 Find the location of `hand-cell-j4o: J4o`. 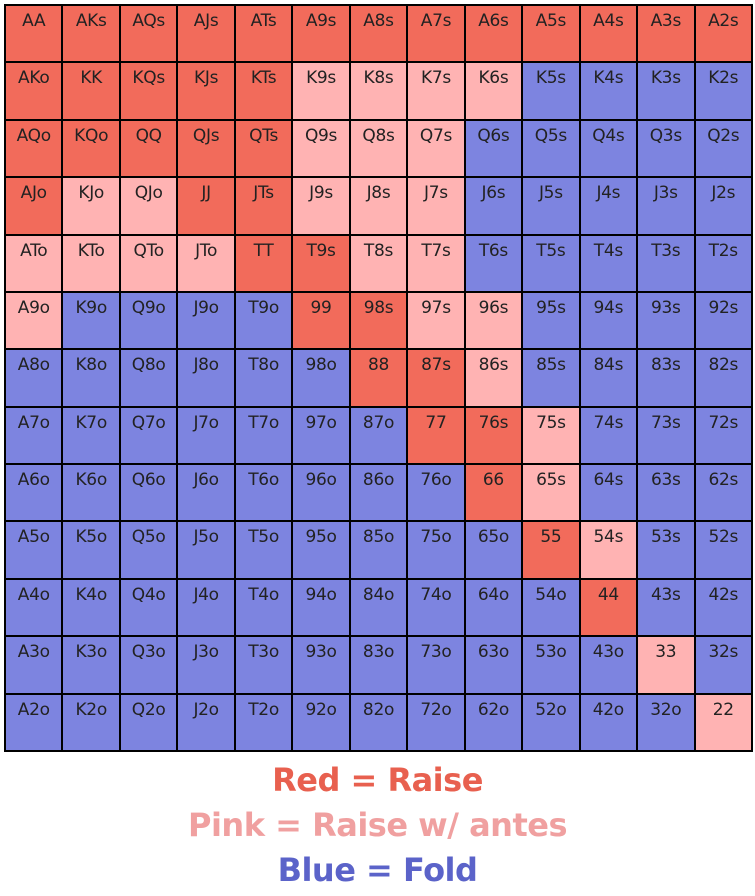

hand-cell-j4o: J4o is located at coordinates (206, 607).